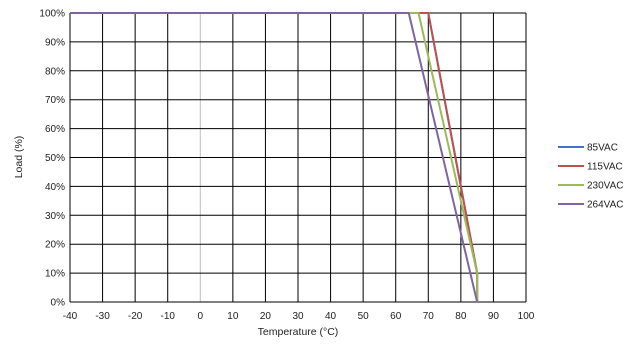 The height and width of the screenshot is (345, 637). What do you see at coordinates (70, 316) in the screenshot?
I see `x-tick-label: -40` at bounding box center [70, 316].